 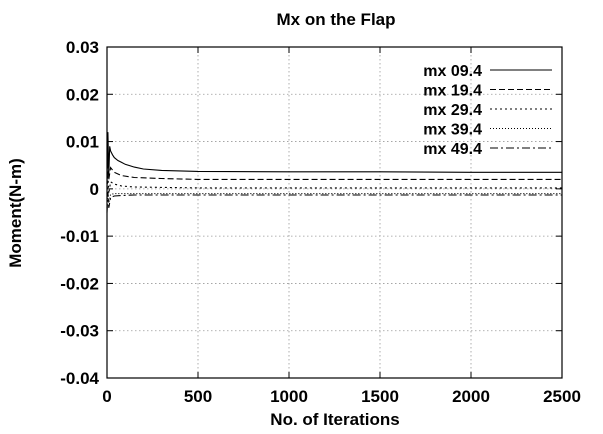 What do you see at coordinates (289, 396) in the screenshot?
I see `x-tick-label: 1000` at bounding box center [289, 396].